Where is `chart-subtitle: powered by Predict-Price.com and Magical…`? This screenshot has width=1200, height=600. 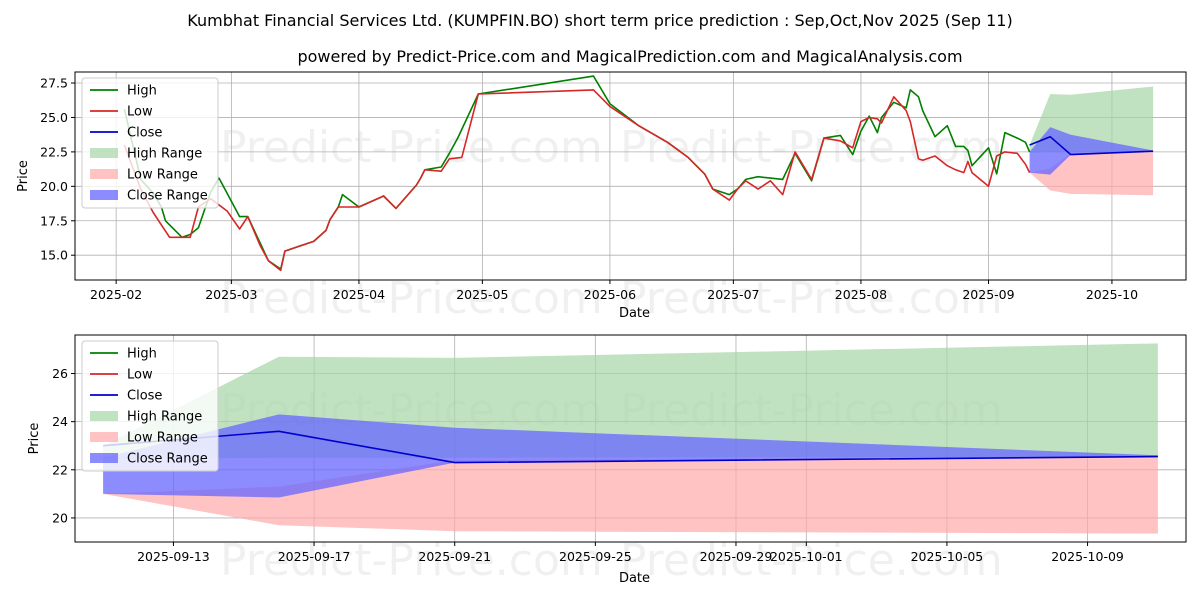 chart-subtitle: powered by Predict-Price.com and Magical… is located at coordinates (629, 56).